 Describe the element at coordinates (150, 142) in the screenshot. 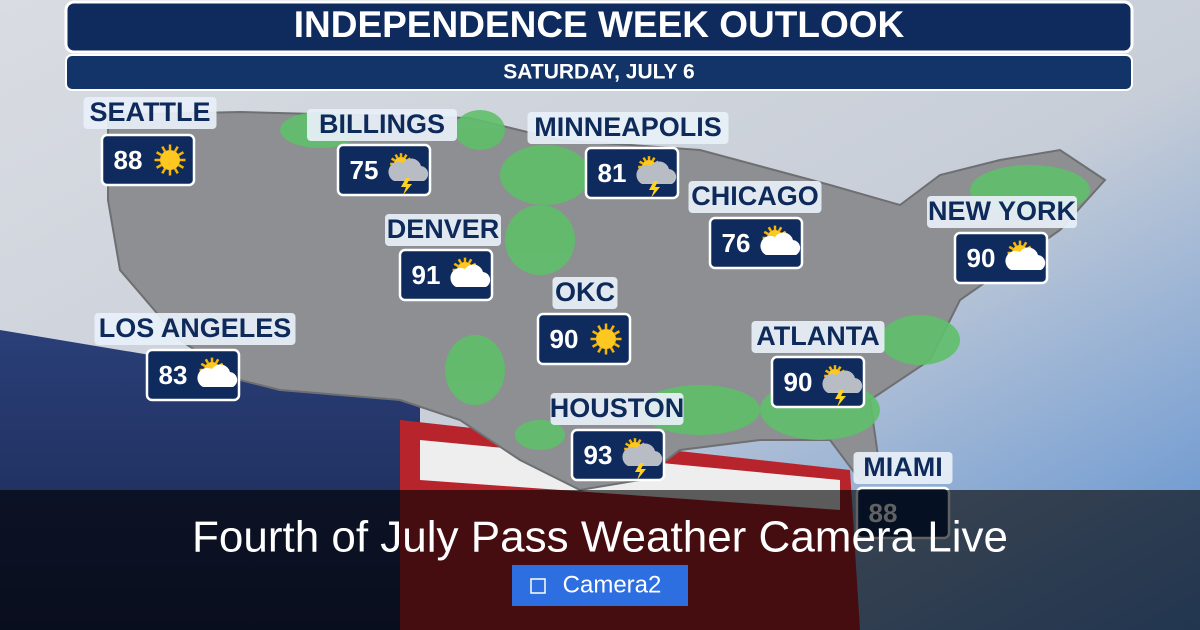

I see `city: SEATTLE 88` at that location.